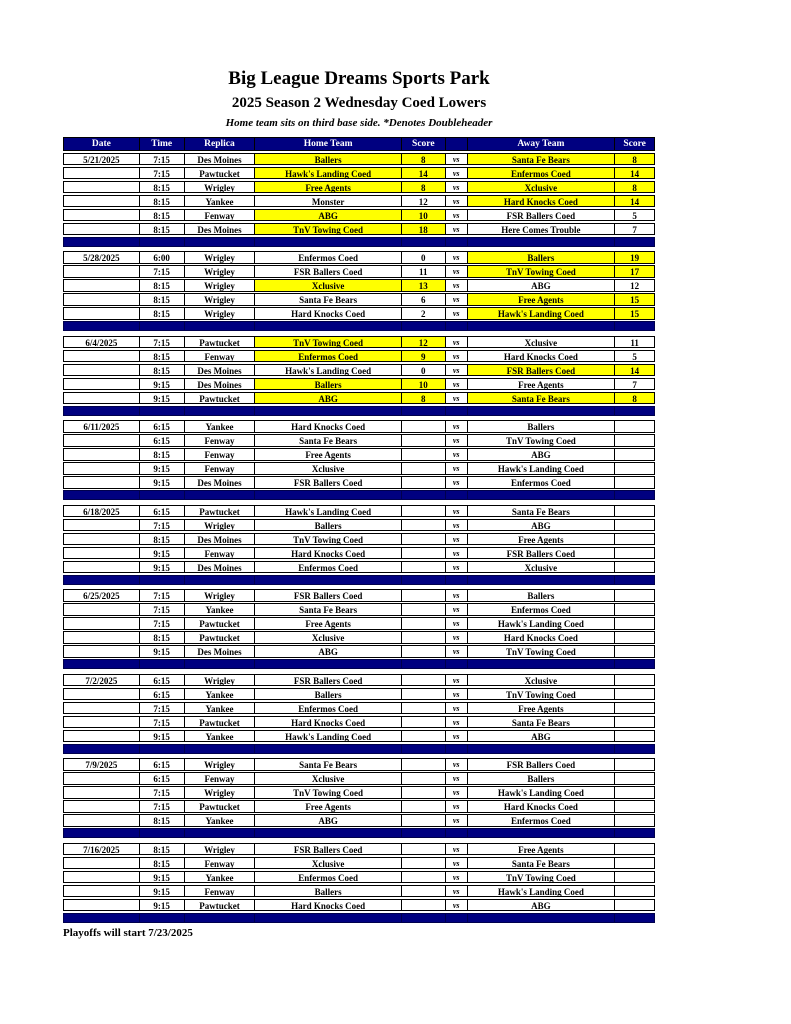 The height and width of the screenshot is (1024, 791). What do you see at coordinates (328, 397) in the screenshot?
I see `home-team-cell: ABG` at bounding box center [328, 397].